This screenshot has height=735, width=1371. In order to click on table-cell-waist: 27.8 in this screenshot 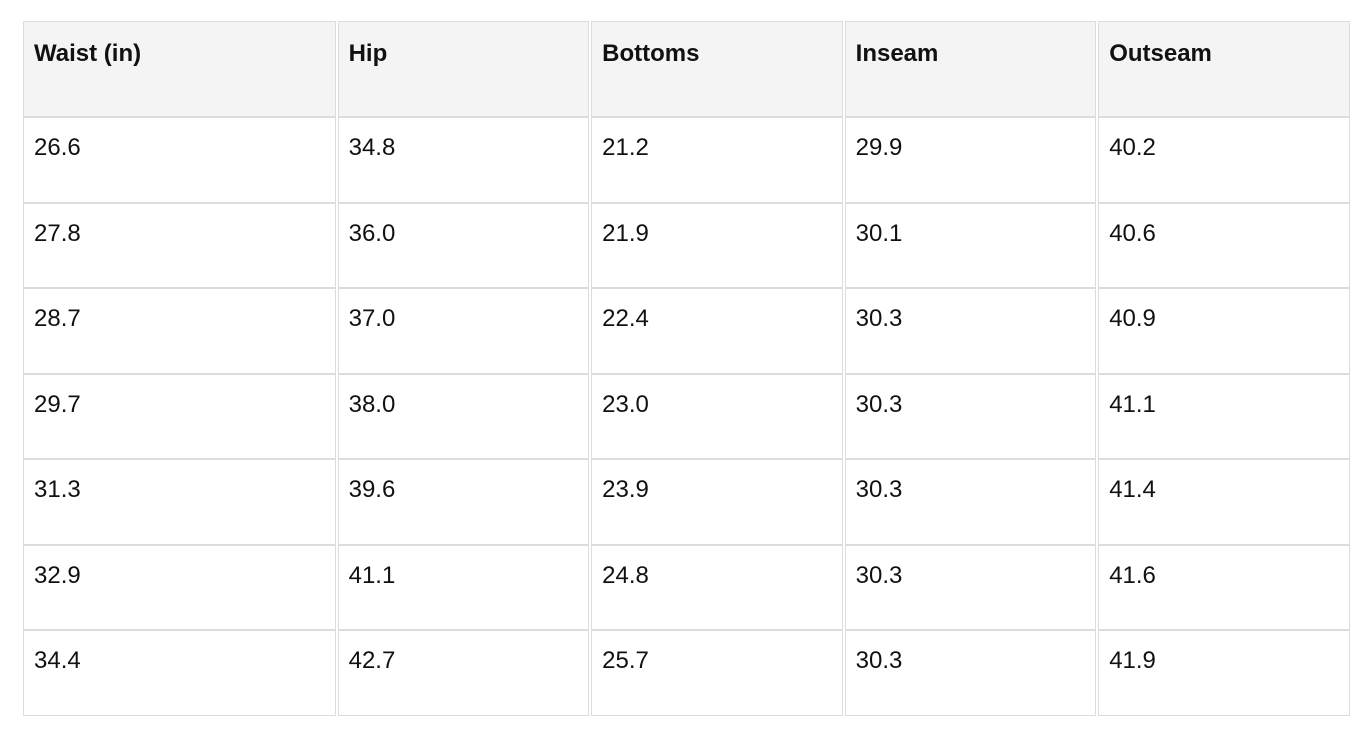, I will do `click(179, 245)`.